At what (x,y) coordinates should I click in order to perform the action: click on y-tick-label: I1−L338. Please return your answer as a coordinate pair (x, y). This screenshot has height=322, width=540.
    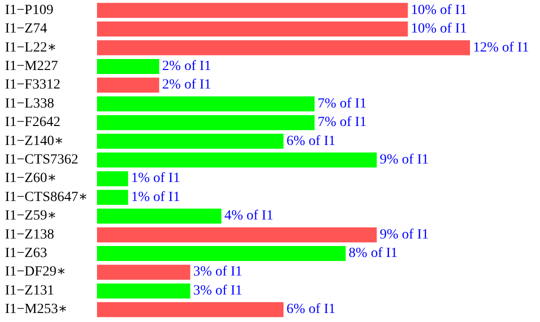
    Looking at the image, I should click on (29, 104).